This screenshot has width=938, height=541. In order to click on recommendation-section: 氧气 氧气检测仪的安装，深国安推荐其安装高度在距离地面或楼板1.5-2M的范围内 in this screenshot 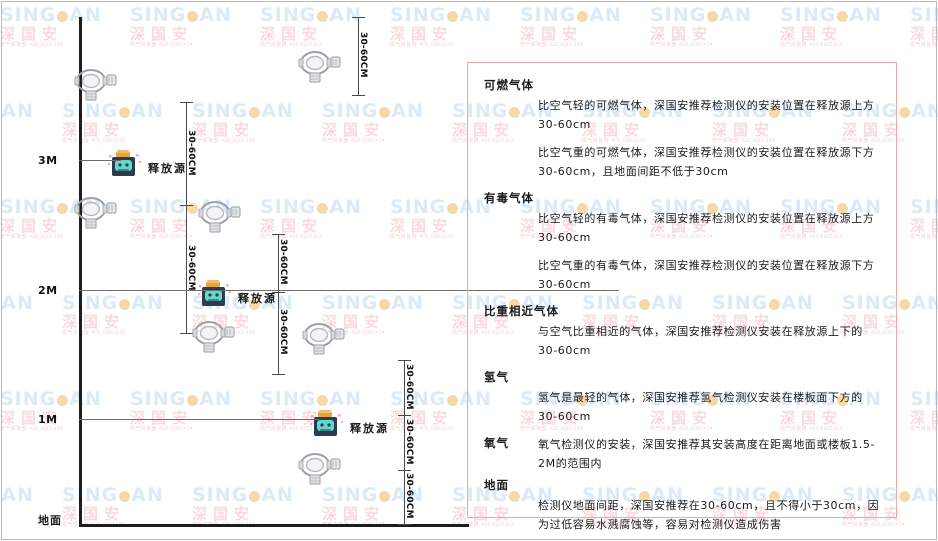, I will do `click(683, 454)`.